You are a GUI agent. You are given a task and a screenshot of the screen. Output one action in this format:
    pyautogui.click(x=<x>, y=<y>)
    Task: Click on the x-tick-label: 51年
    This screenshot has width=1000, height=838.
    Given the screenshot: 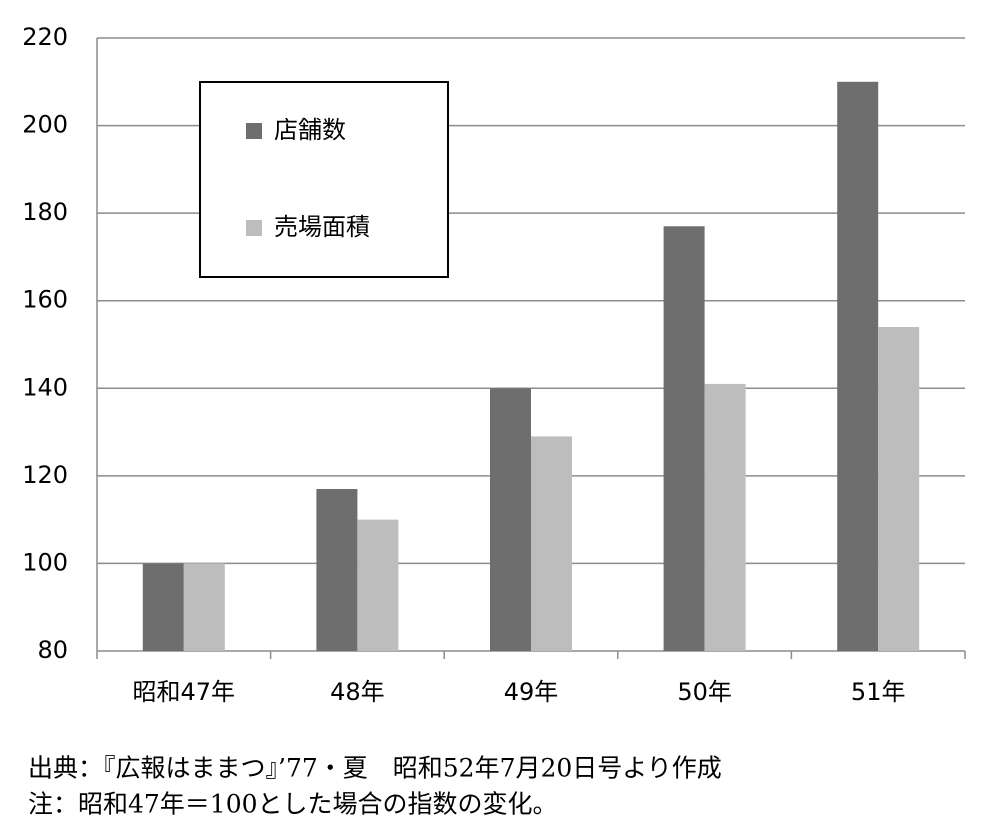 What is the action you would take?
    pyautogui.click(x=878, y=692)
    